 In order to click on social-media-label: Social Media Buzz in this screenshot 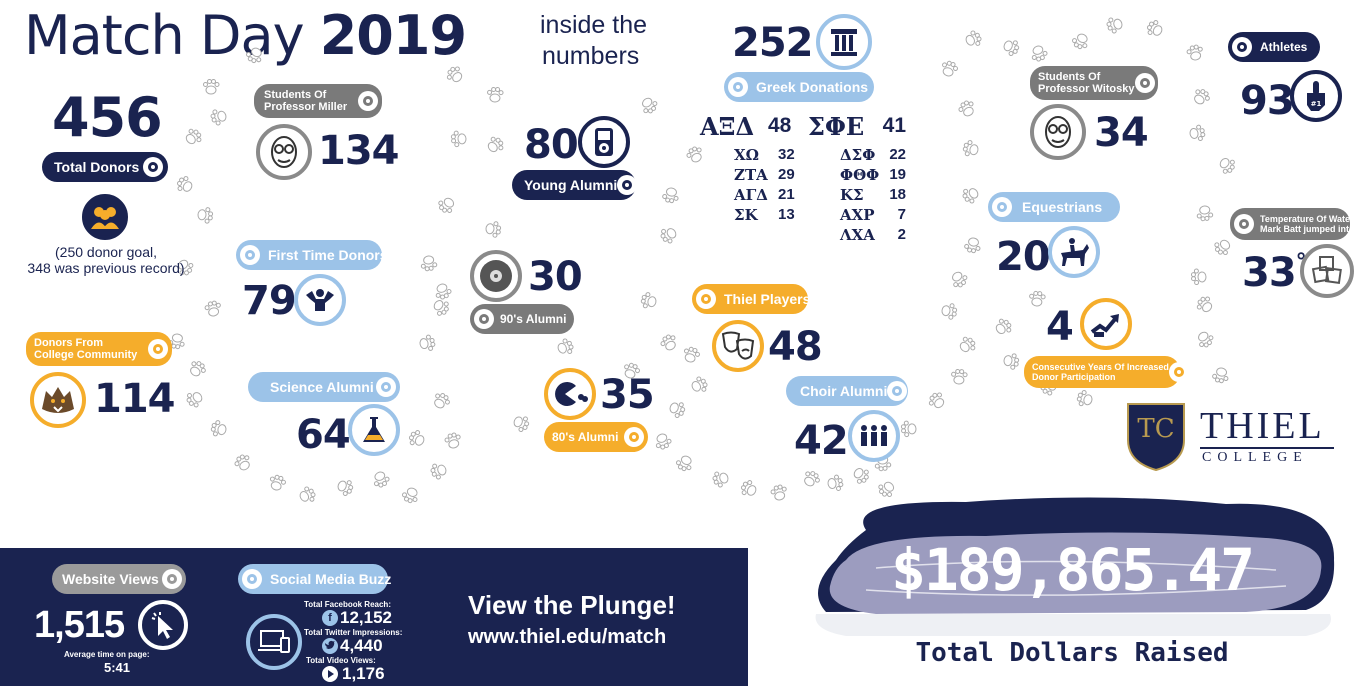, I will do `click(314, 579)`.